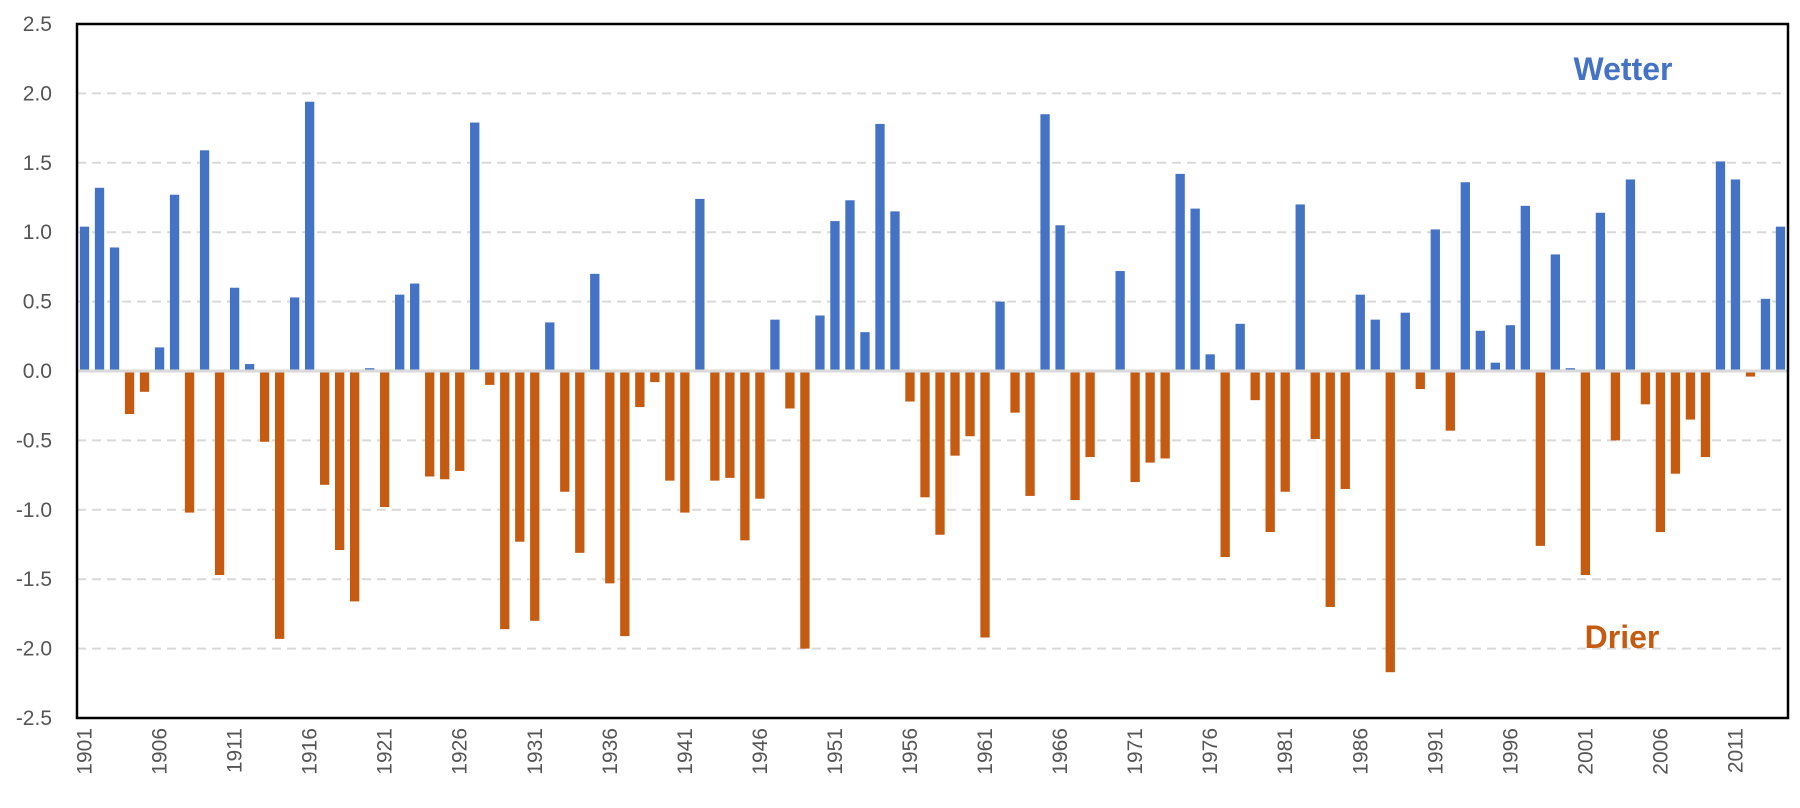 This screenshot has height=808, width=1800. Describe the element at coordinates (985, 751) in the screenshot. I see `x-tick-label: 1961` at that location.